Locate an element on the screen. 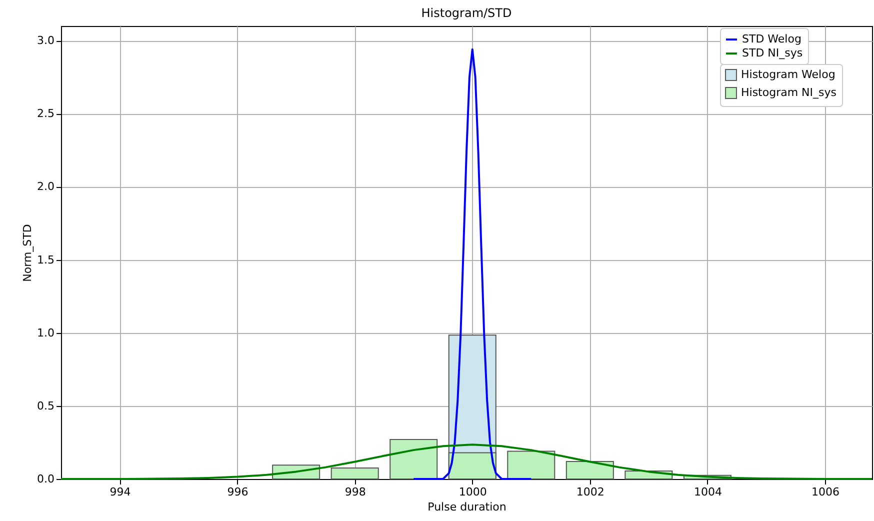  y-tick-label: 2.0 is located at coordinates (45, 187).